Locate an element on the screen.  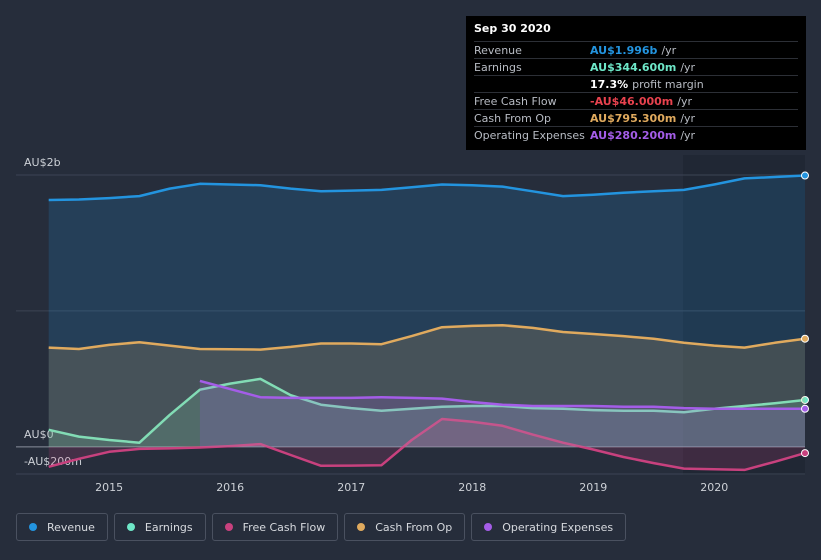
tooltip-row: Cash From Op AU$795.300m/yr is located at coordinates (636, 117).